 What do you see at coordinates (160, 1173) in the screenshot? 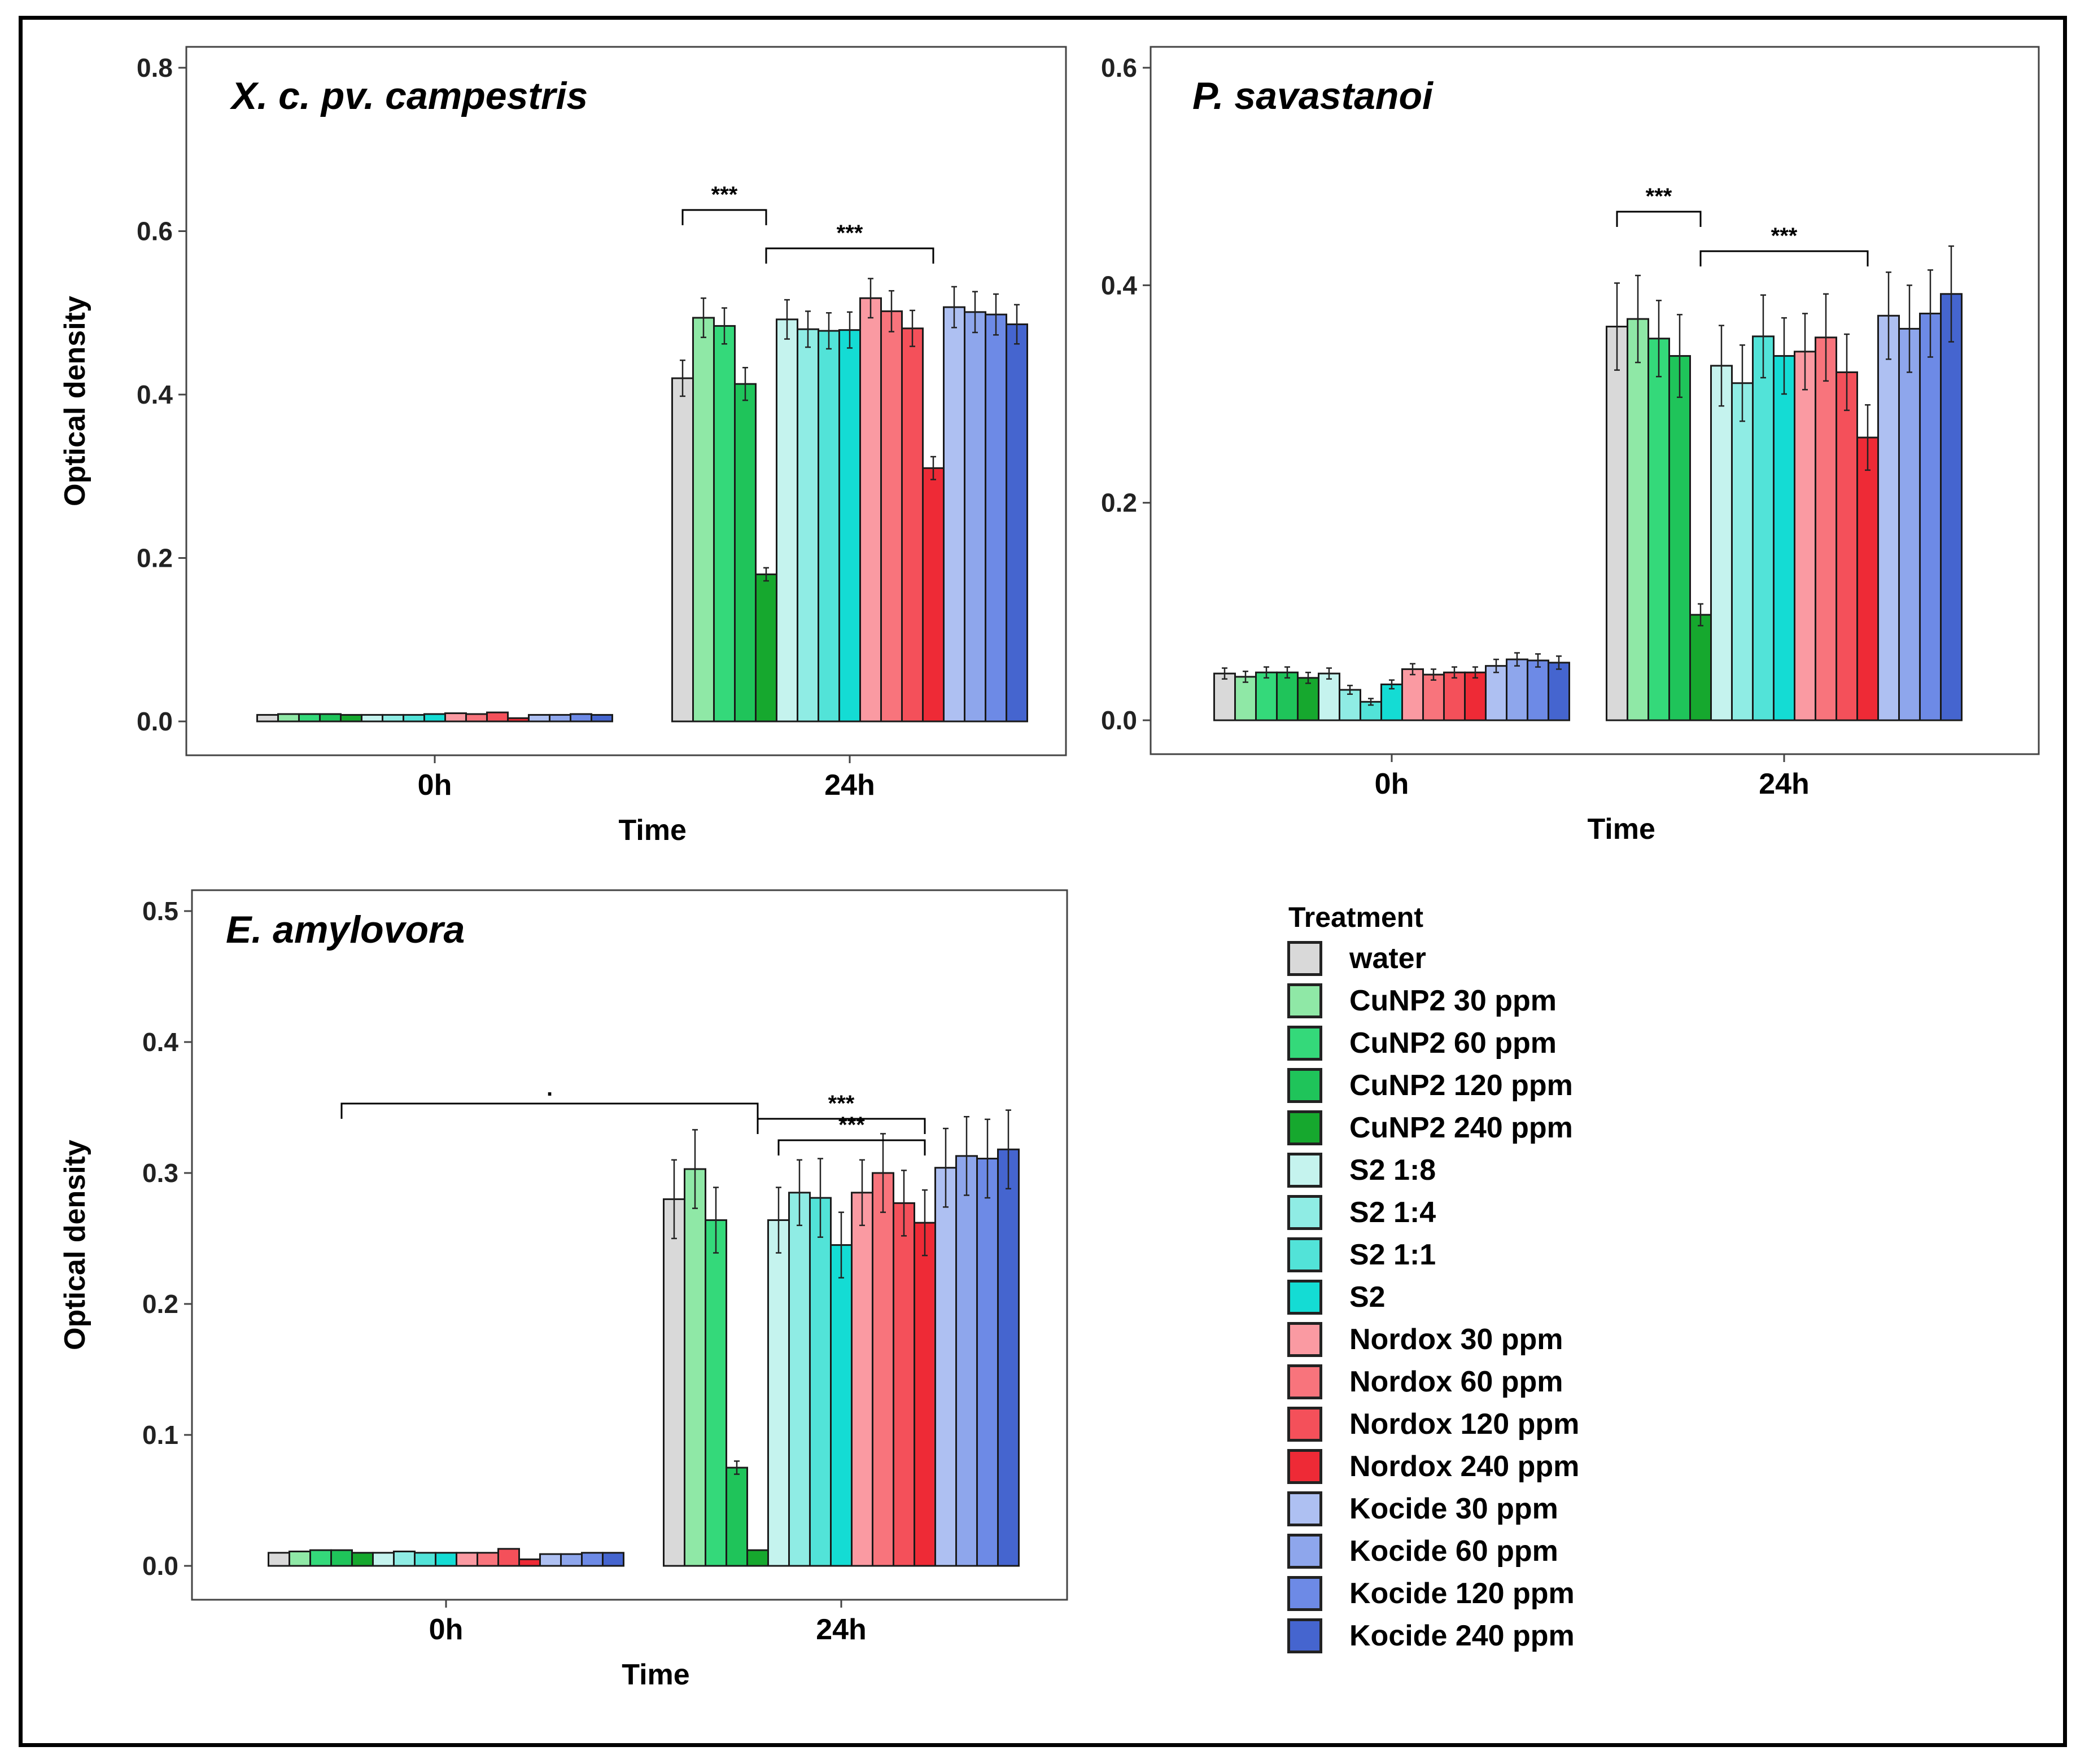
I see `y-tick-label: 0.3` at bounding box center [160, 1173].